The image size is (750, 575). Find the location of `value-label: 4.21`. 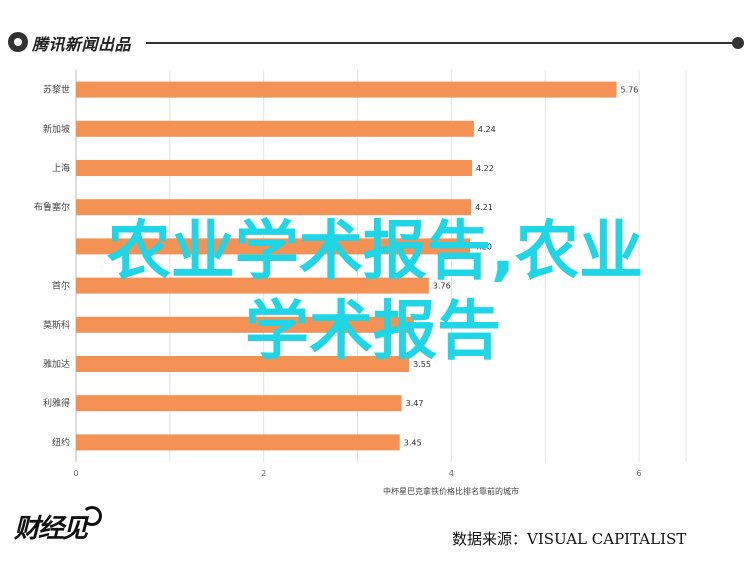

value-label: 4.21 is located at coordinates (484, 207).